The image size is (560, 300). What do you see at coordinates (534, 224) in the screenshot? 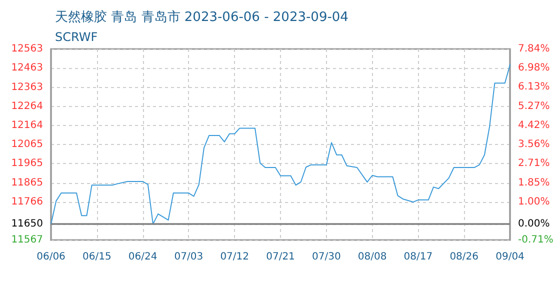
I see `y2-tick-label: 0.00%` at bounding box center [534, 224].